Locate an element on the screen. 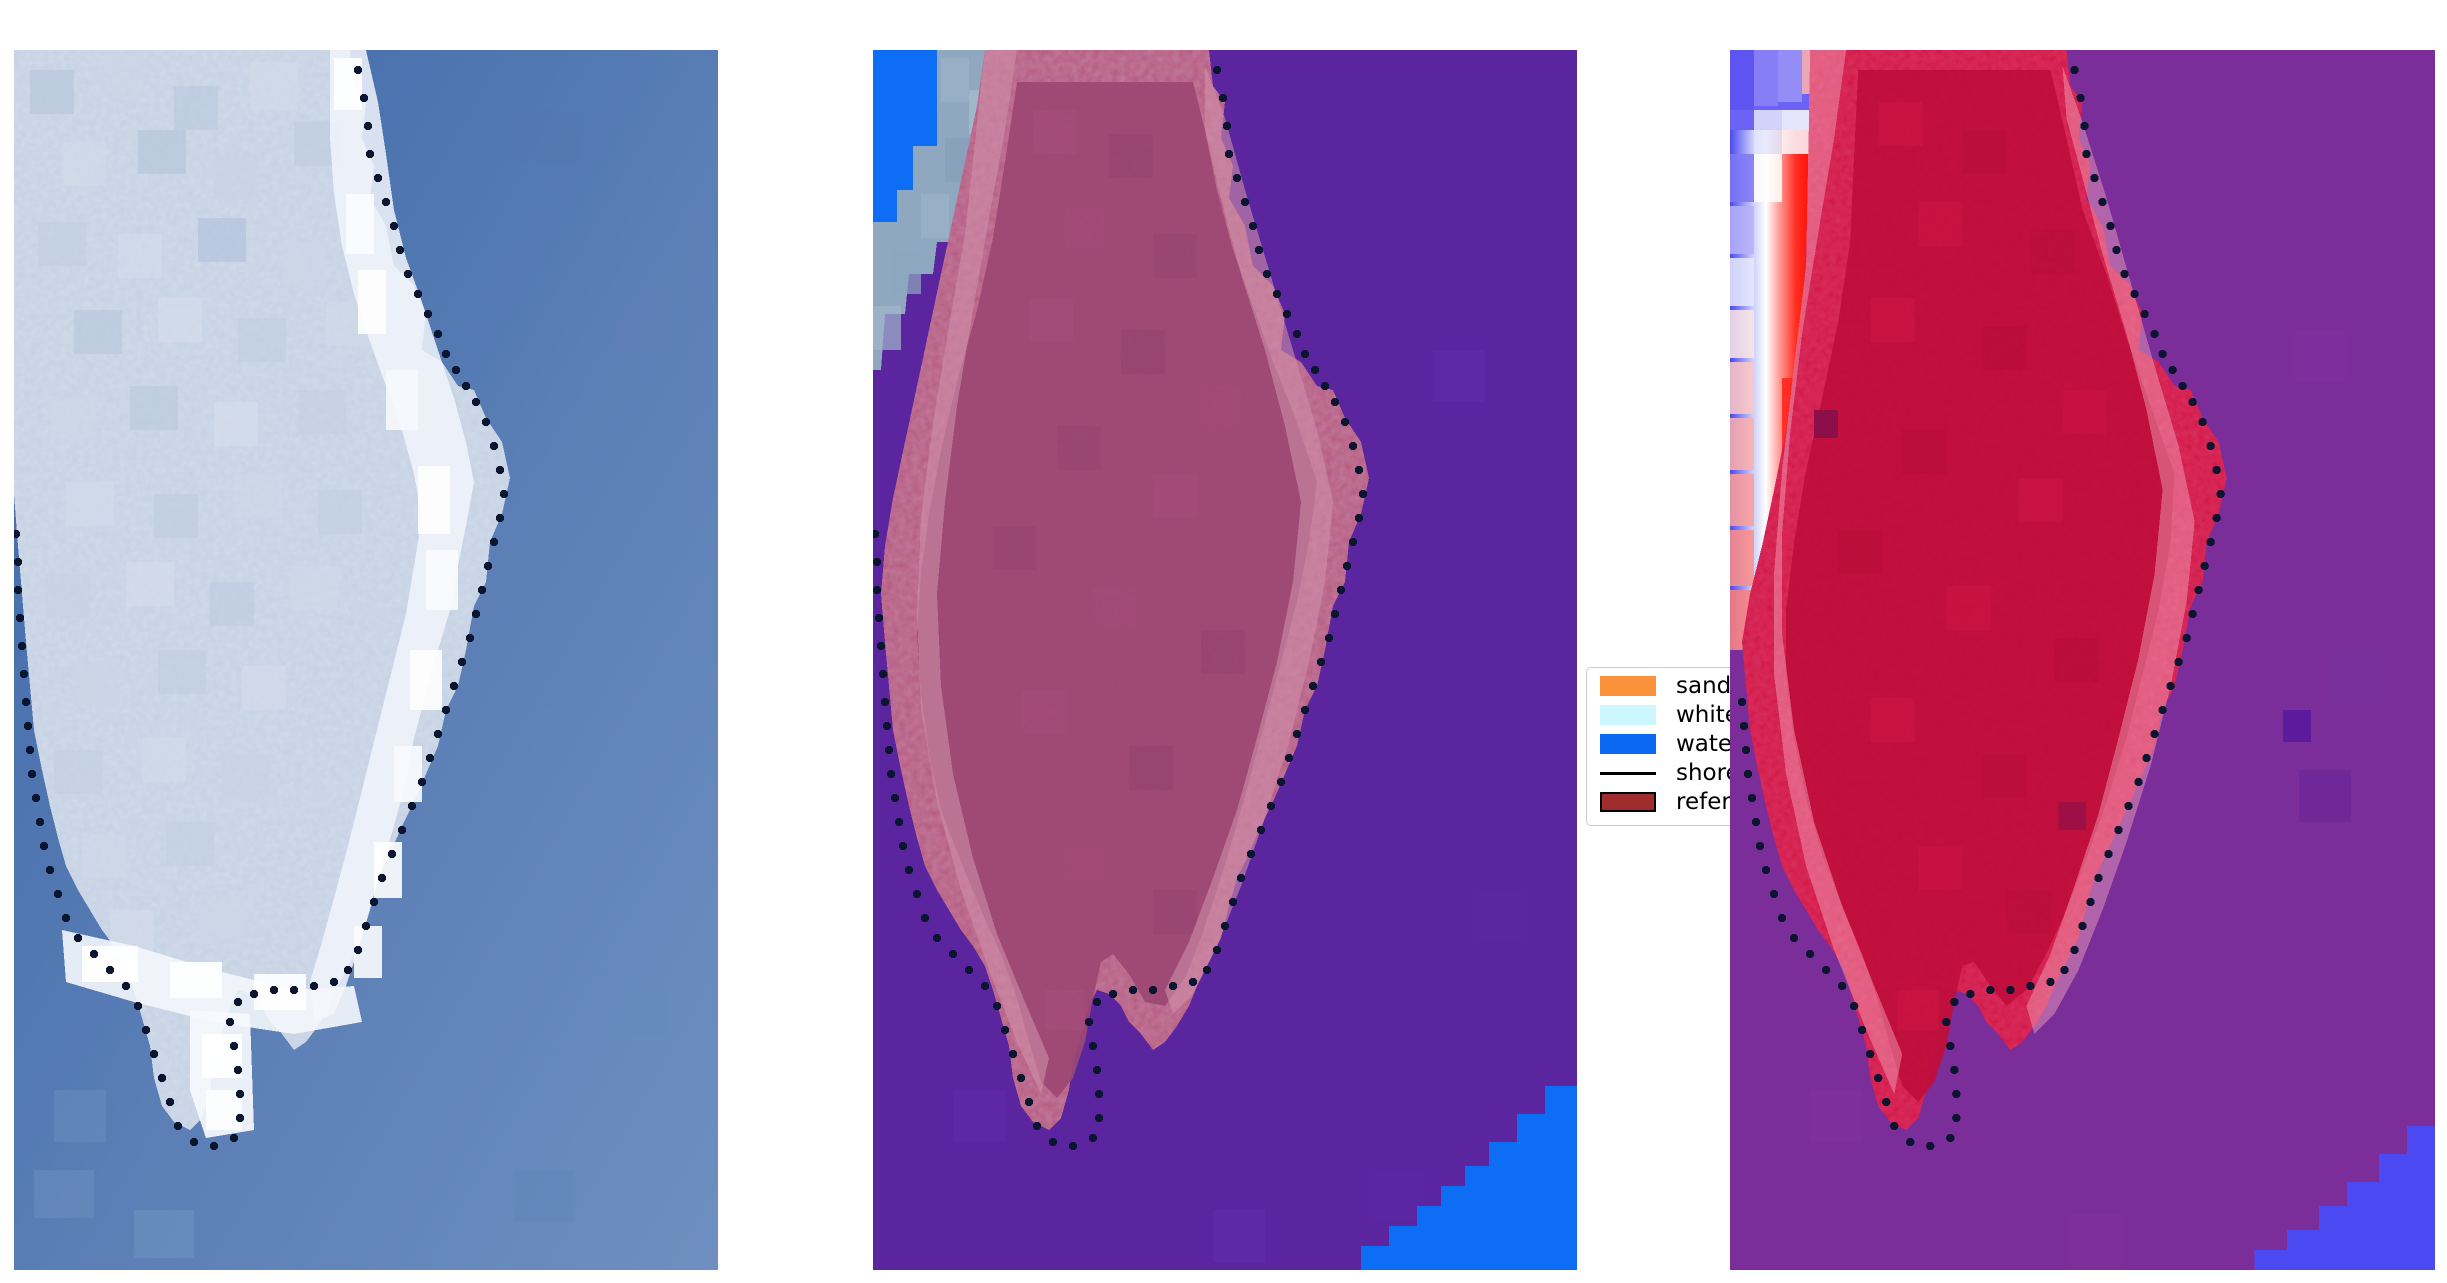  legend-label-water: water is located at coordinates (1709, 743).